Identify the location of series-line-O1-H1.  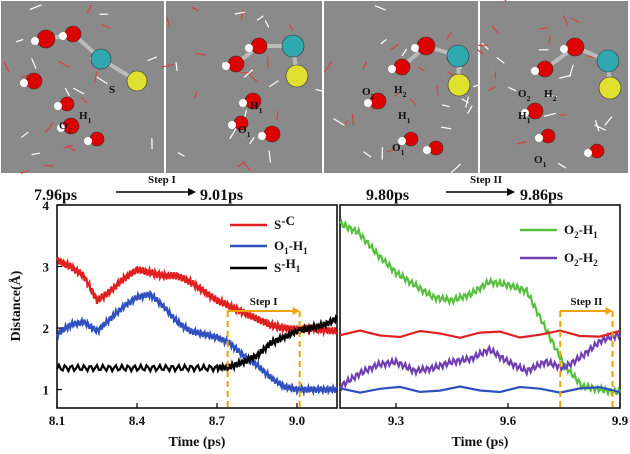
(196, 343).